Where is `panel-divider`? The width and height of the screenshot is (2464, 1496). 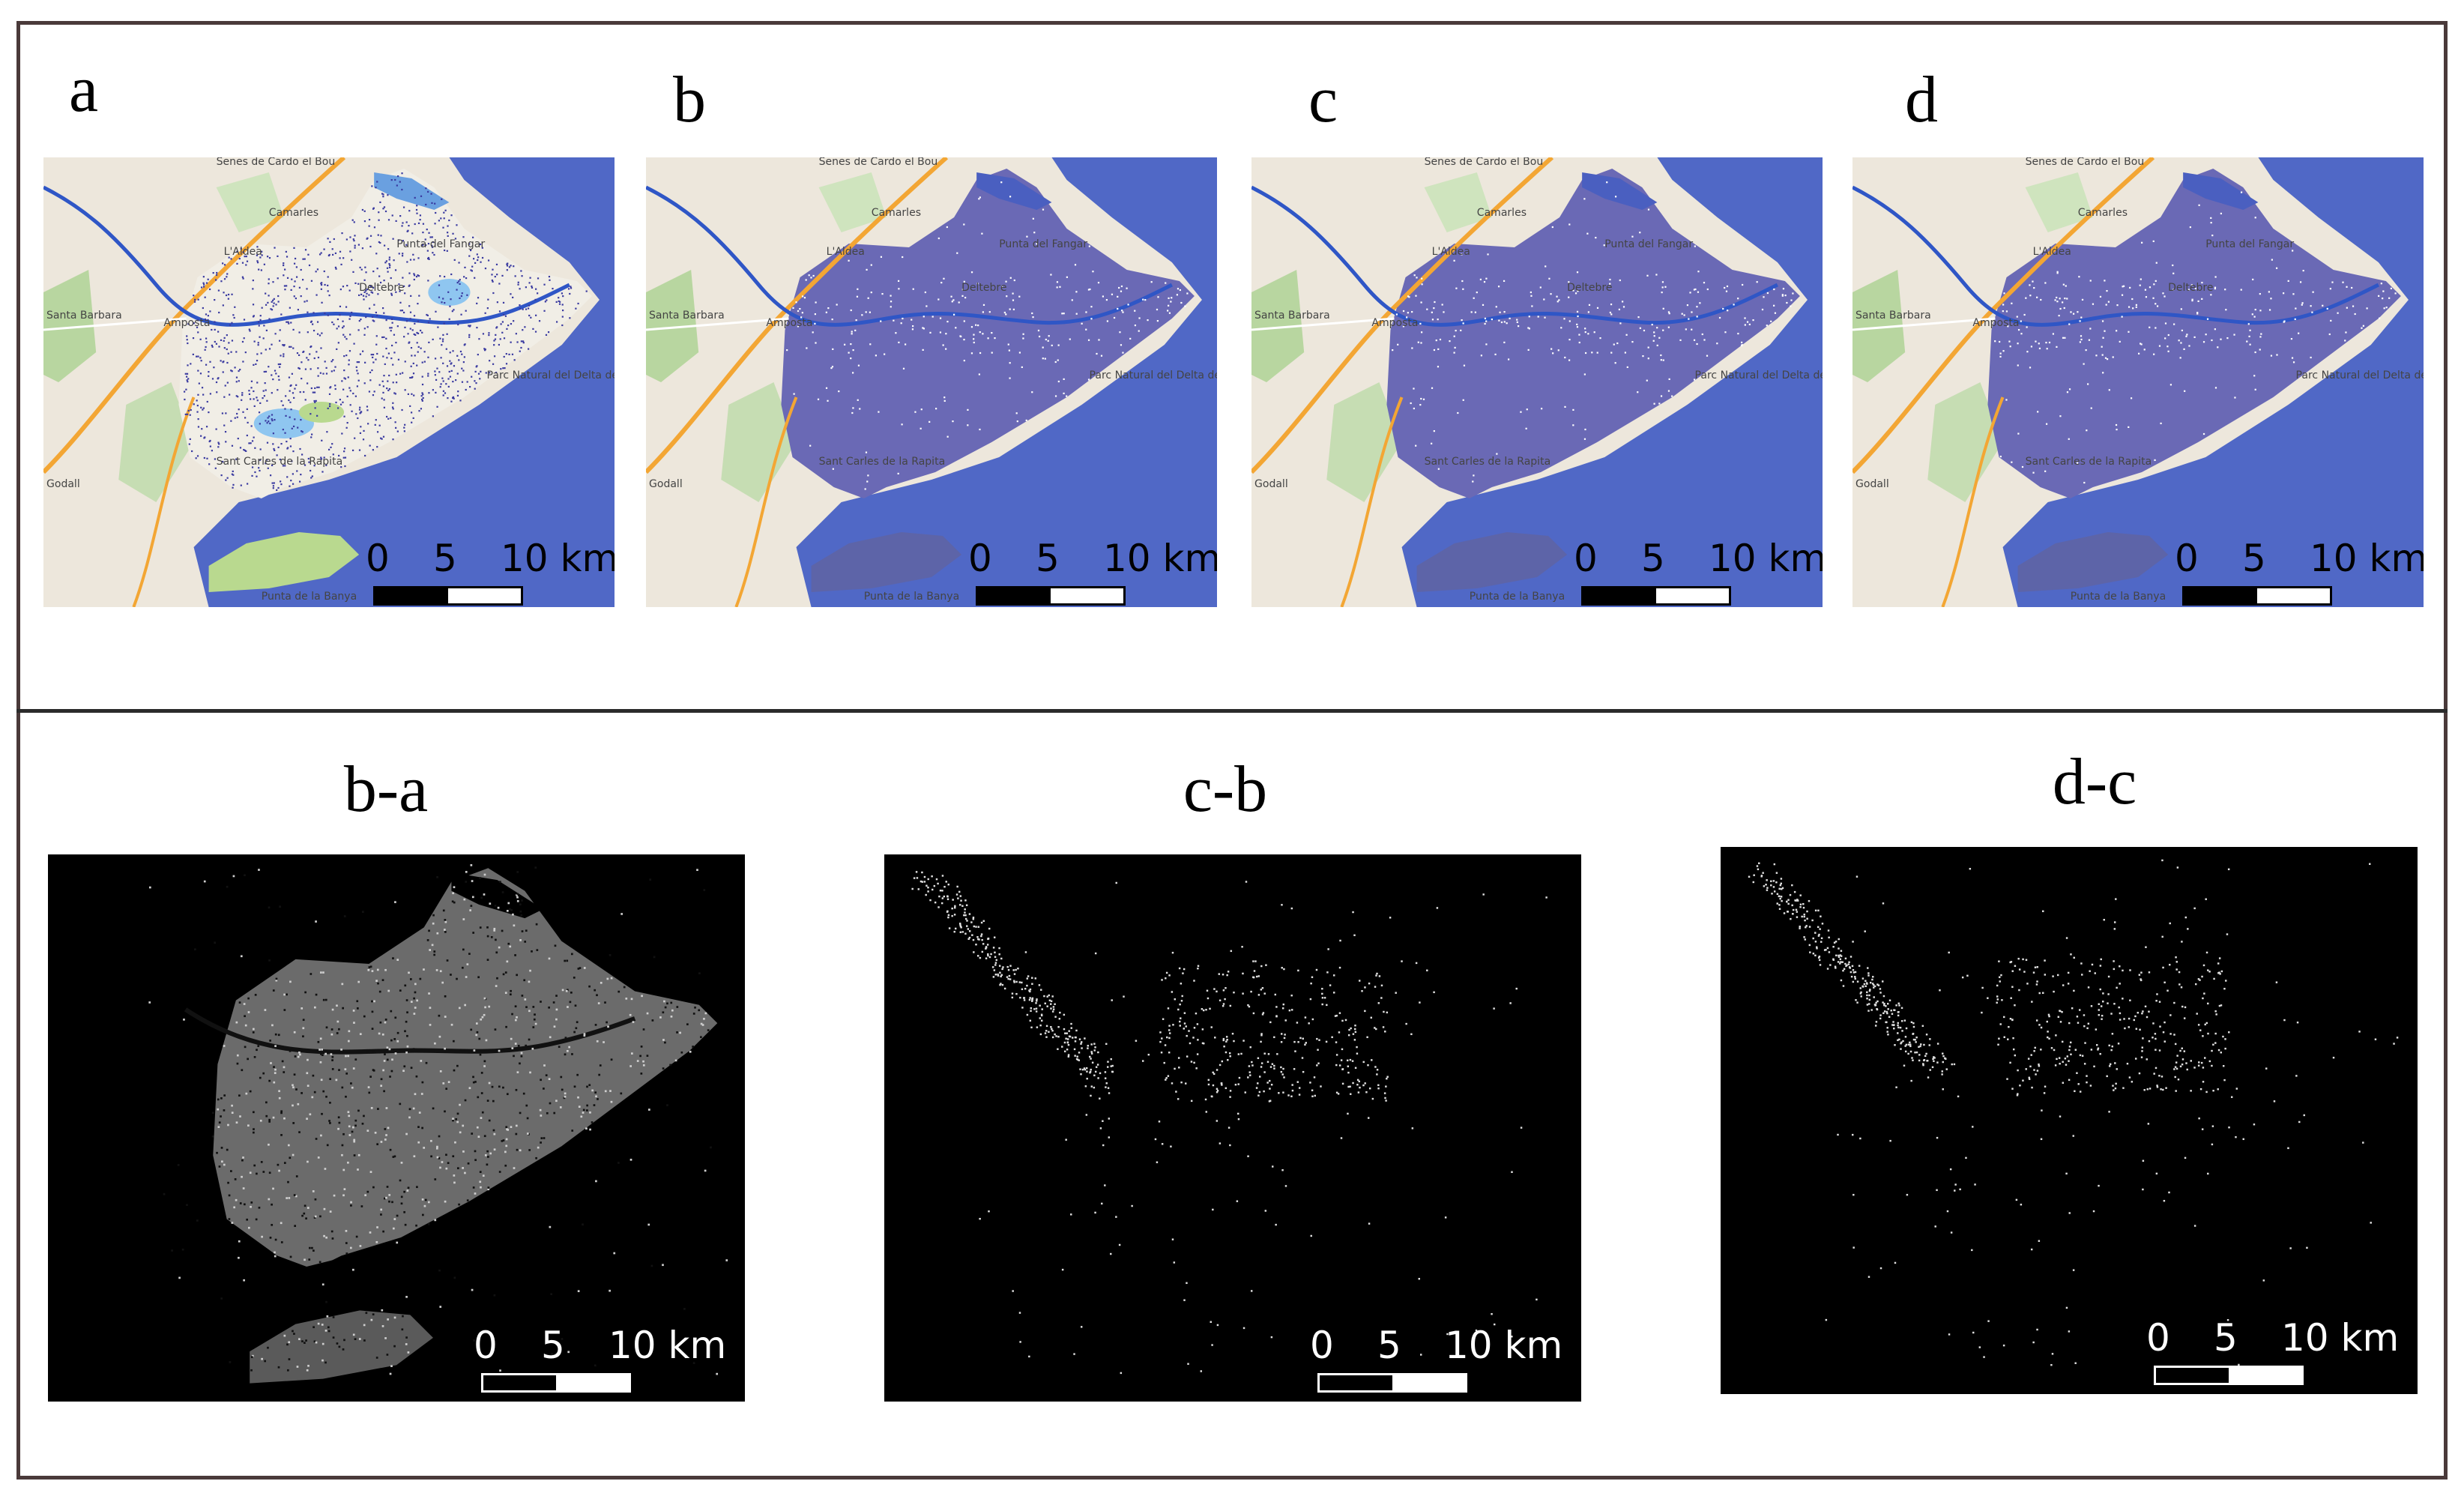 panel-divider is located at coordinates (1232, 711).